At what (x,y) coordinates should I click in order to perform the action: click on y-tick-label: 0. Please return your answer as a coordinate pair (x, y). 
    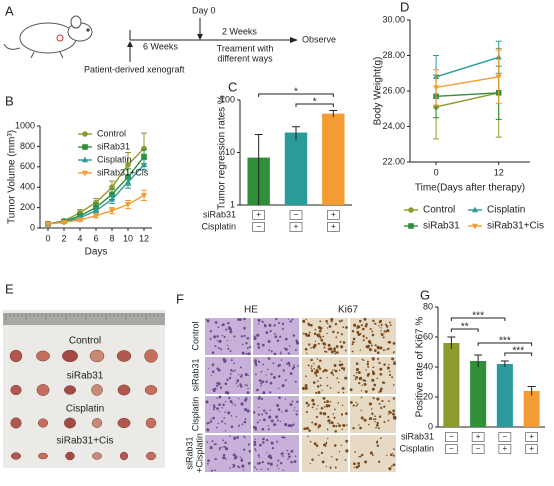
    Looking at the image, I should click on (430, 426).